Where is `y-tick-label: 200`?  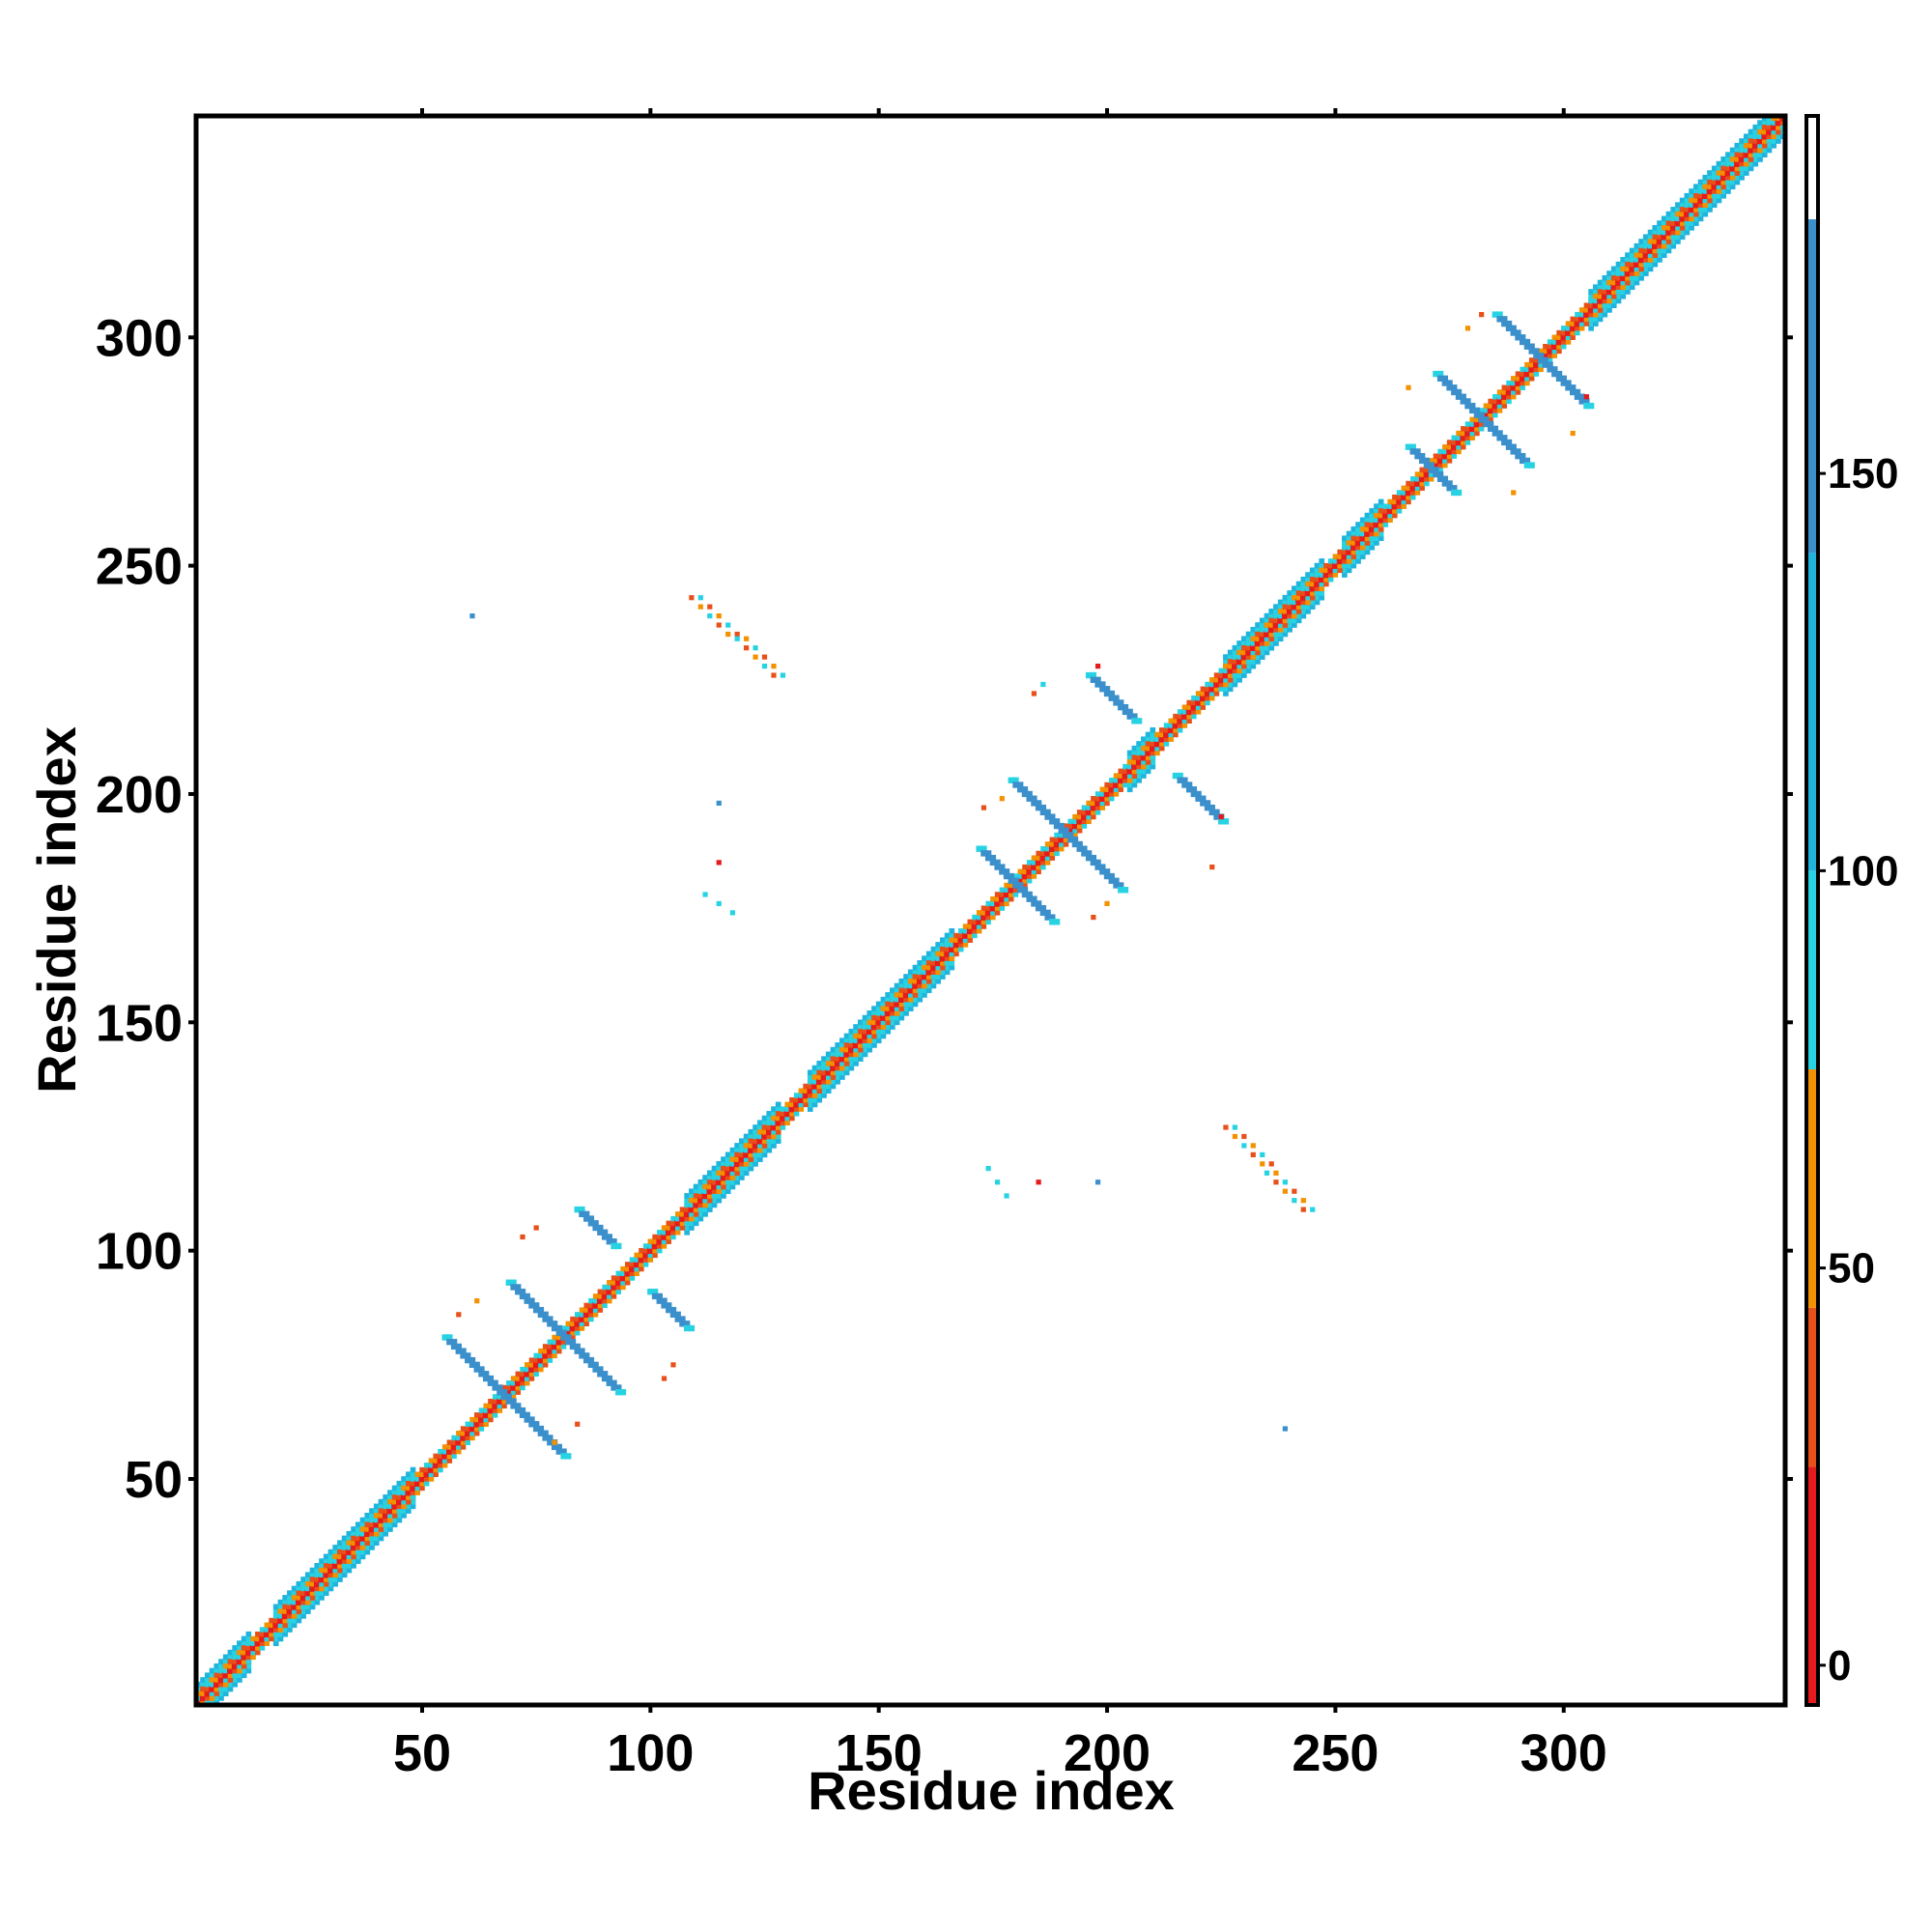 y-tick-label: 200 is located at coordinates (139, 795).